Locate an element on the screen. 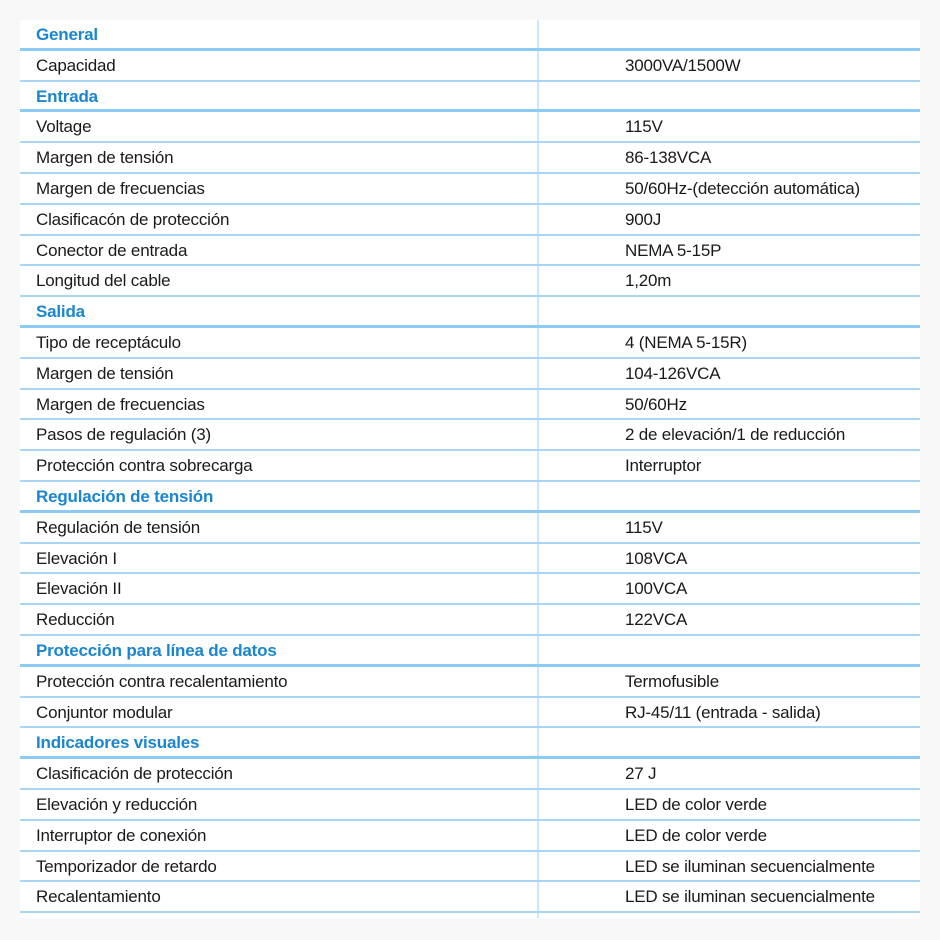 This screenshot has height=940, width=940. spec-label: Interruptor de conexión is located at coordinates (121, 835).